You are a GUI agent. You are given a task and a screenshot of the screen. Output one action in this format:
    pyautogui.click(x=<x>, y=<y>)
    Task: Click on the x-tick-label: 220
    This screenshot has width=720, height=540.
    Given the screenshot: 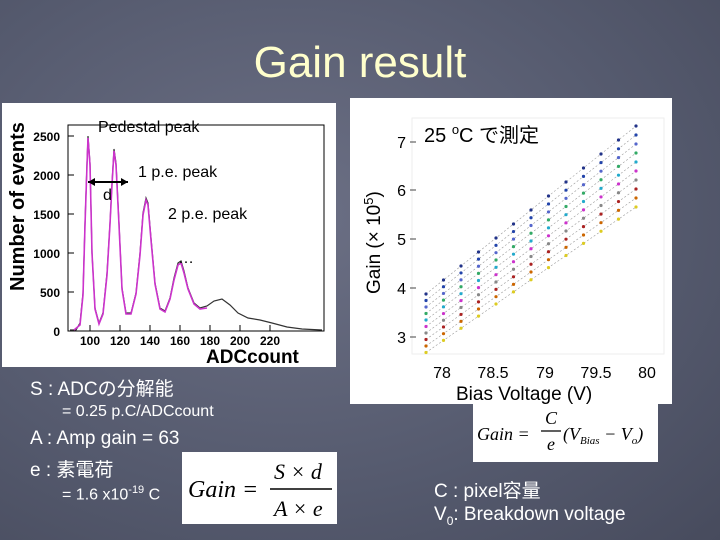 What is the action you would take?
    pyautogui.click(x=270, y=341)
    